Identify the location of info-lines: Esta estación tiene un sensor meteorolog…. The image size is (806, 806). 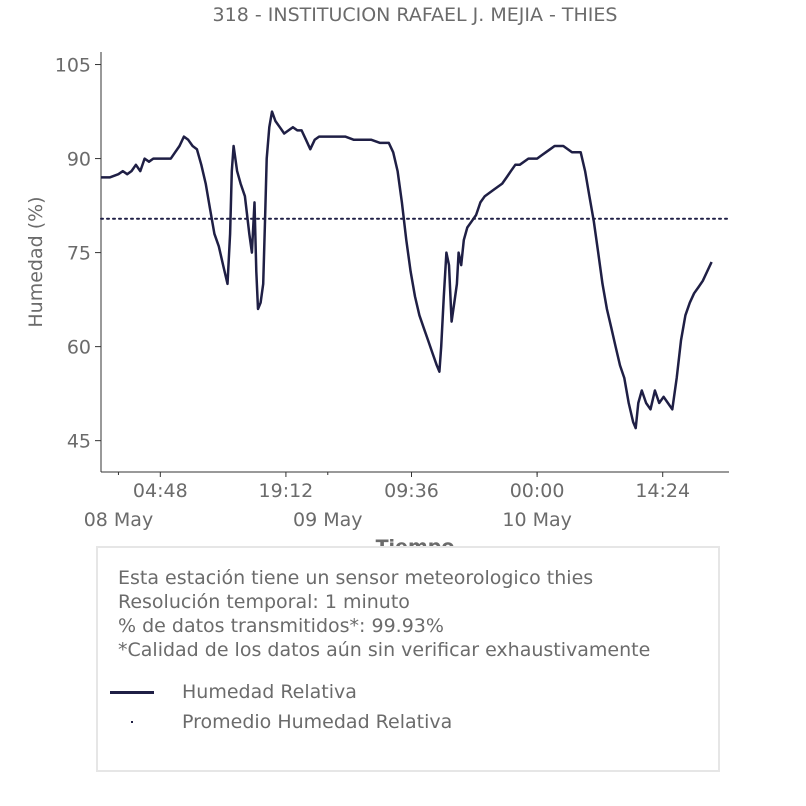
(384, 614).